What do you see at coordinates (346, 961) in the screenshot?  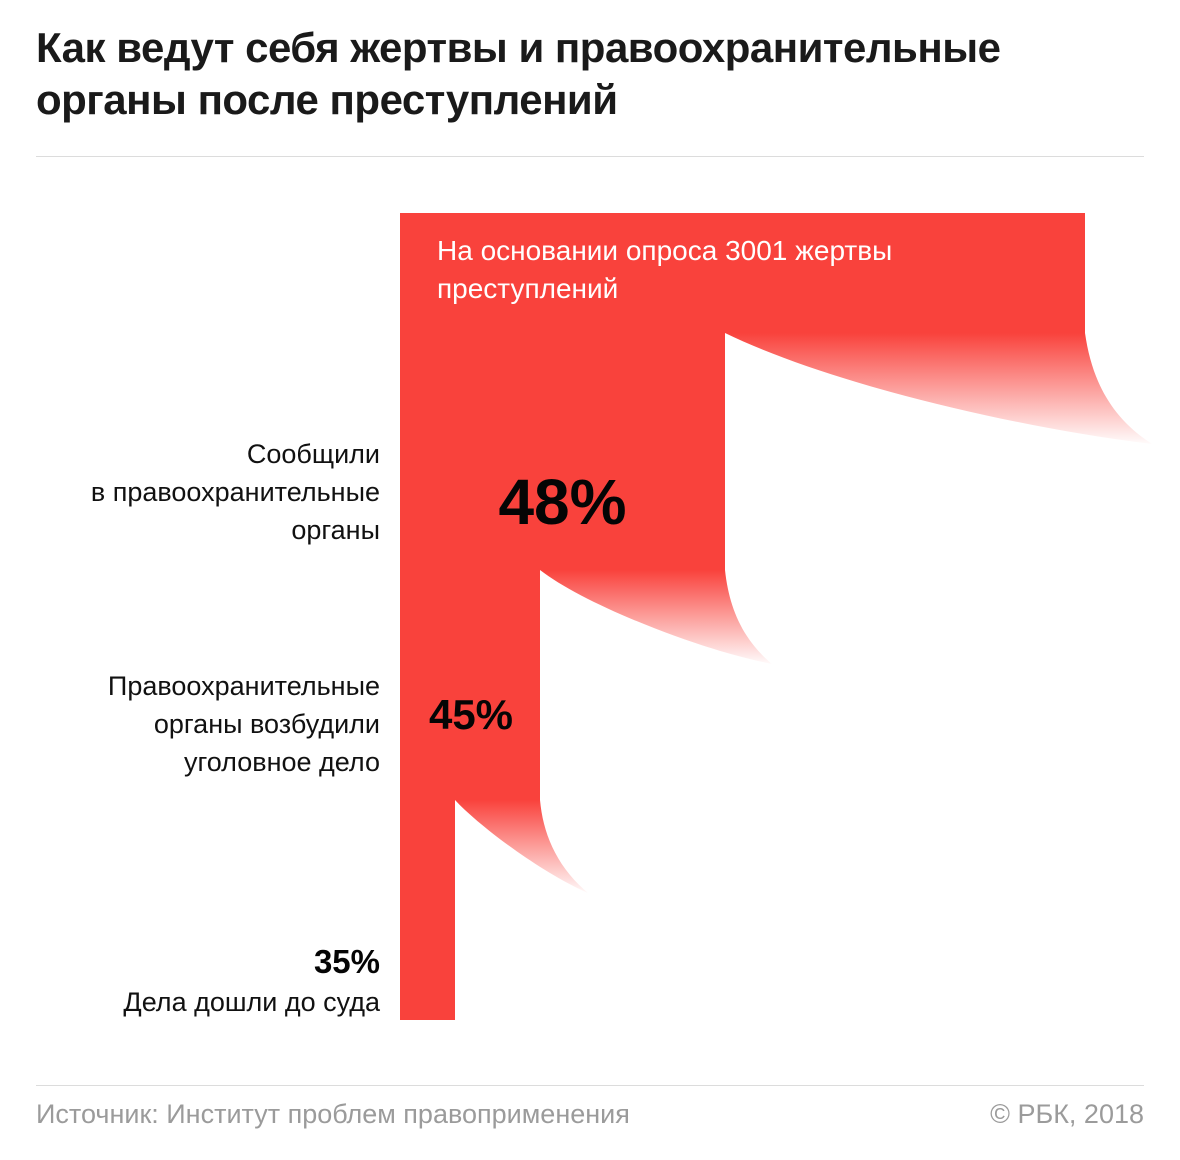 I see `step-value-court: 35%` at bounding box center [346, 961].